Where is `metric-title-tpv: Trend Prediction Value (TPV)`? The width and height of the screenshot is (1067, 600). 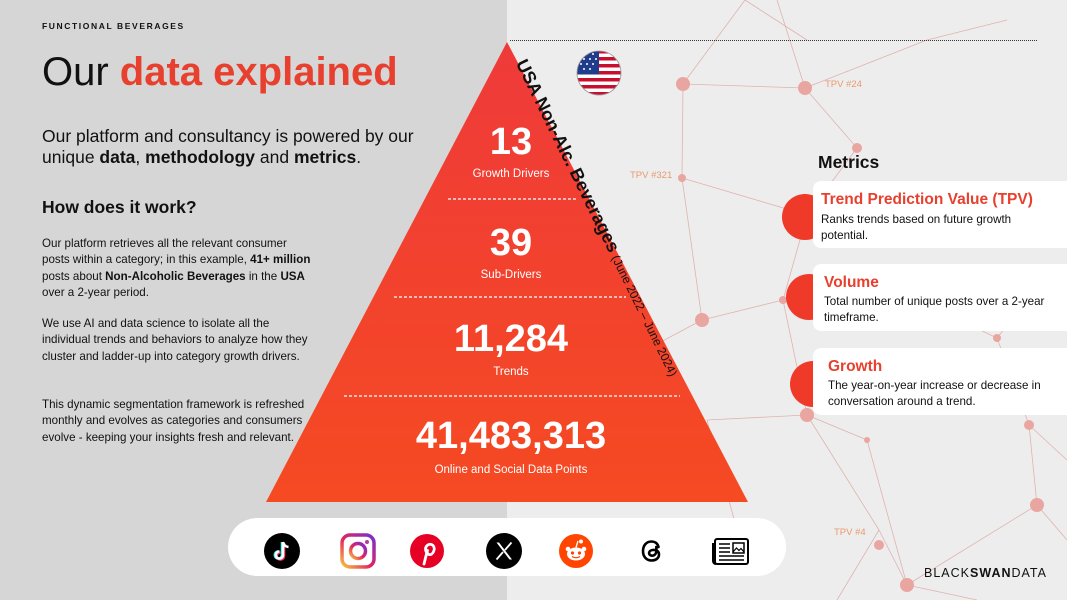
metric-title-tpv: Trend Prediction Value (TPV) is located at coordinates (927, 199).